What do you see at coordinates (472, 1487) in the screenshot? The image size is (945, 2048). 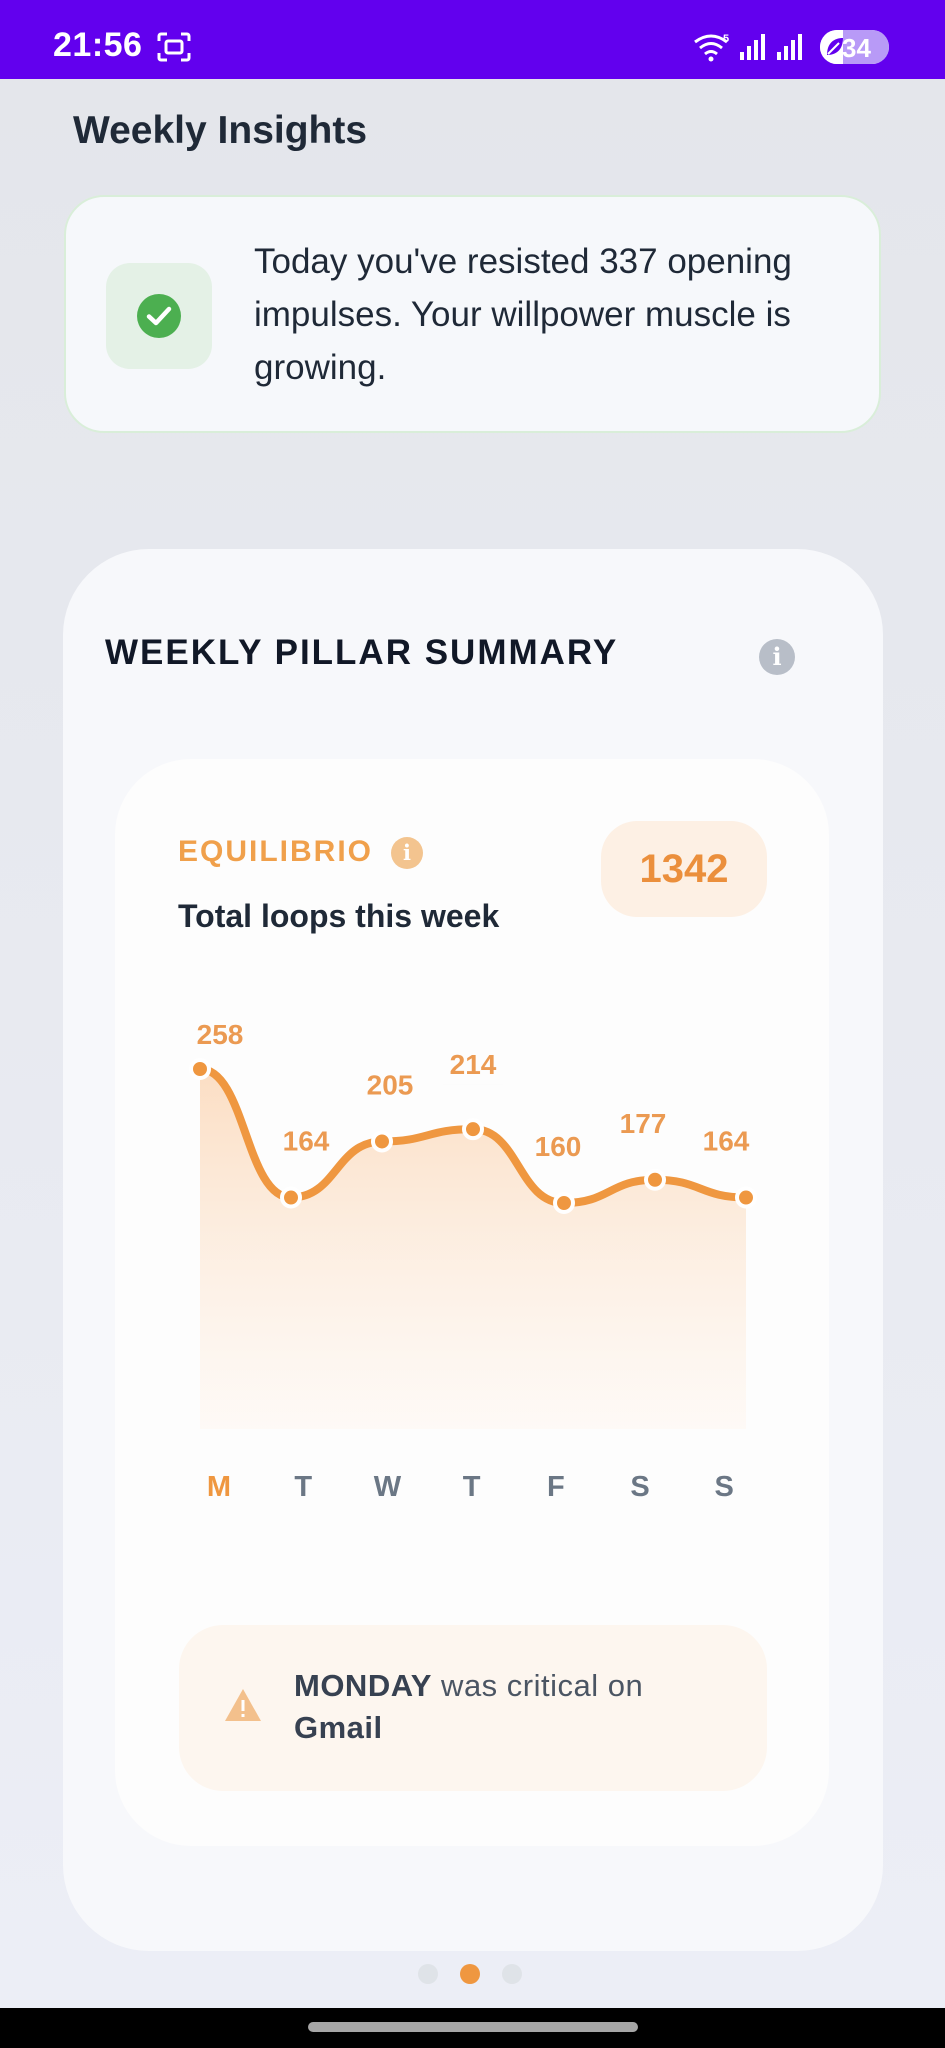 I see `x-tick-4: T` at bounding box center [472, 1487].